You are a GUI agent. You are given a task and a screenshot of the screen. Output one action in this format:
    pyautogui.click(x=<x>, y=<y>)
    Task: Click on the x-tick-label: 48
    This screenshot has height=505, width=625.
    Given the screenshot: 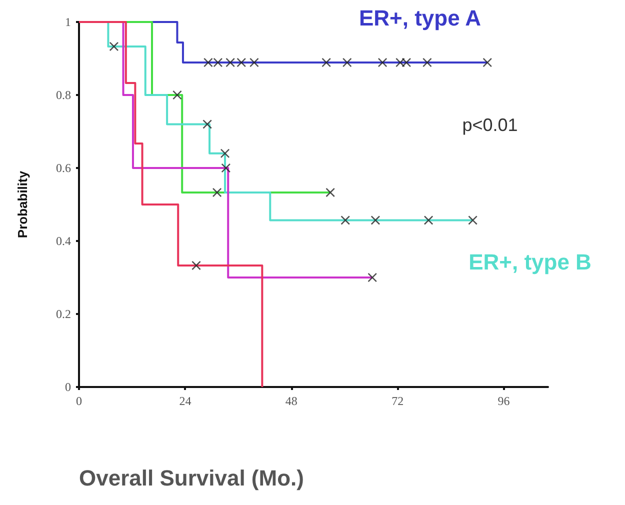 What is the action you would take?
    pyautogui.click(x=291, y=401)
    